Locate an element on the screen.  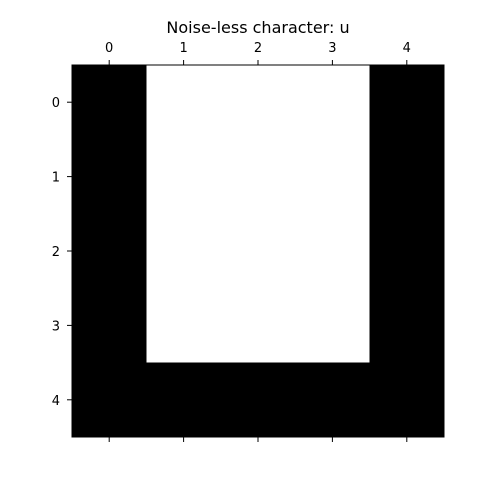
heatmap-cell-r2-c2 is located at coordinates (258, 251).